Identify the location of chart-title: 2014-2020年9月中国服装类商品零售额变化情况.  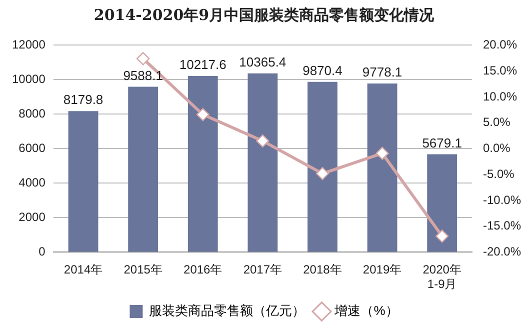
(264, 15).